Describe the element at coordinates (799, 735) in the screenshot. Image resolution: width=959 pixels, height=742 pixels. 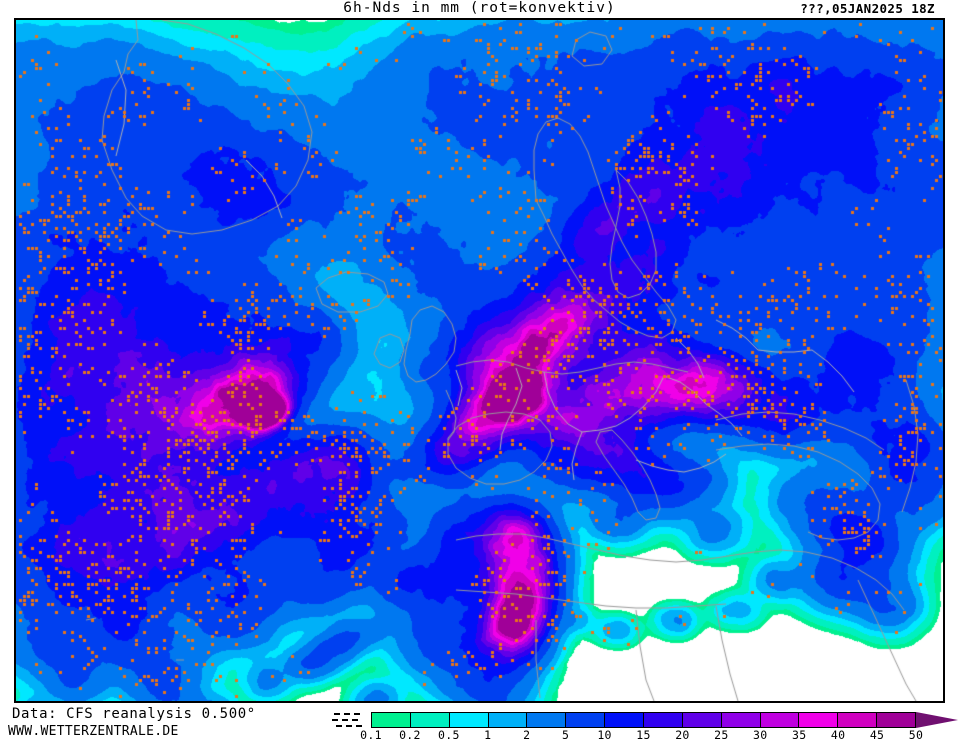
I see `colorbar-tick: 35` at that location.